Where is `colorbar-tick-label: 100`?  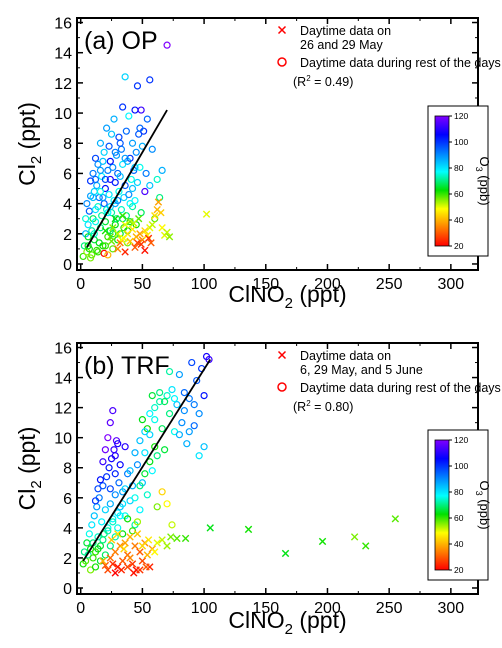
colorbar-tick-label: 100 is located at coordinates (461, 142).